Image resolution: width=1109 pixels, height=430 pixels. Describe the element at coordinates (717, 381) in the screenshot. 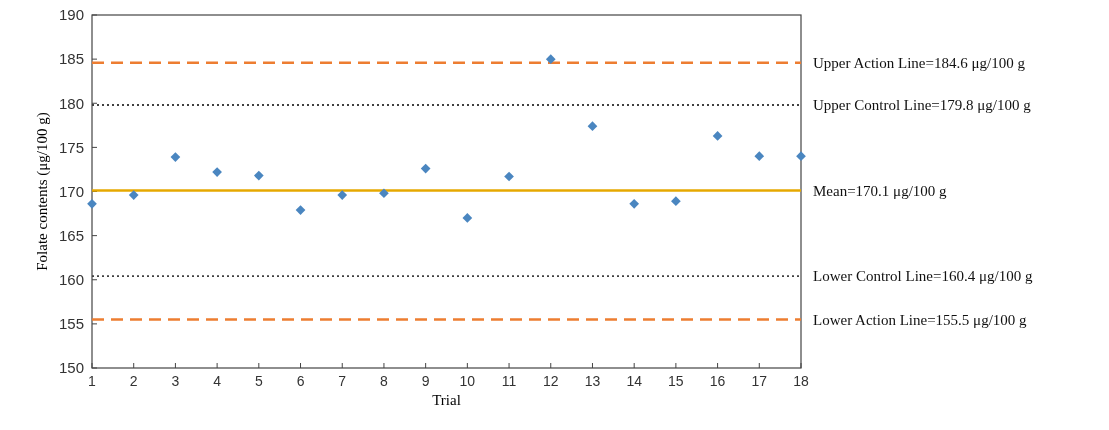

I see `x-tick-label: 16` at that location.